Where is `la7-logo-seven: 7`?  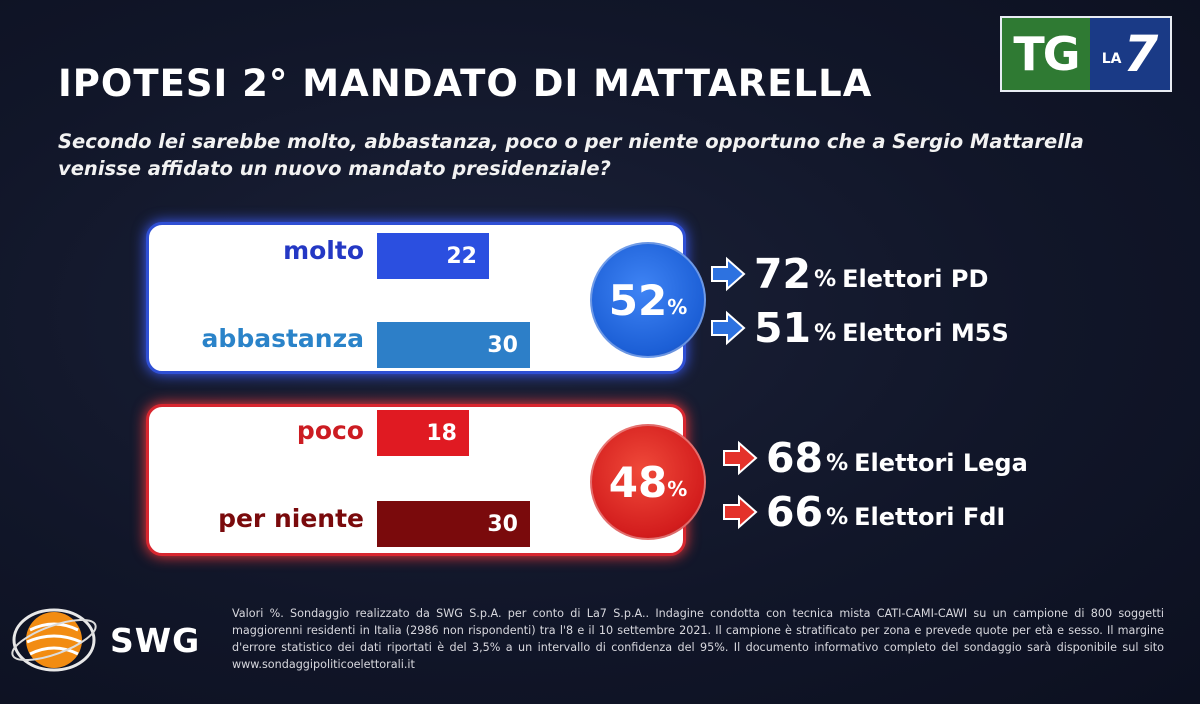
la7-logo-seven: 7 is located at coordinates (1141, 54).